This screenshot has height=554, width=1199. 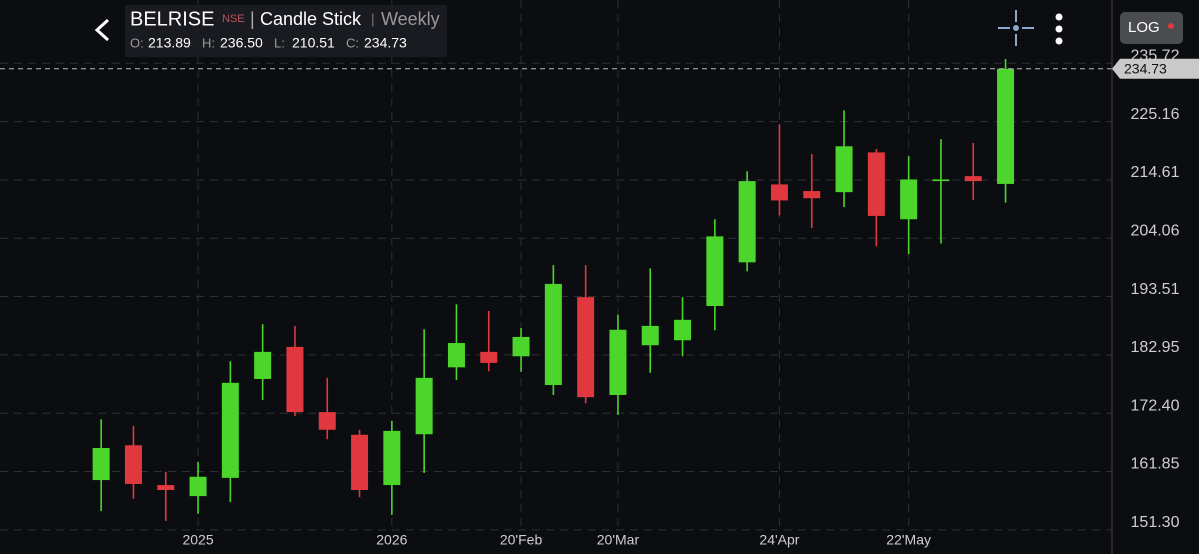 What do you see at coordinates (410, 19) in the screenshot?
I see `interval: Weekly` at bounding box center [410, 19].